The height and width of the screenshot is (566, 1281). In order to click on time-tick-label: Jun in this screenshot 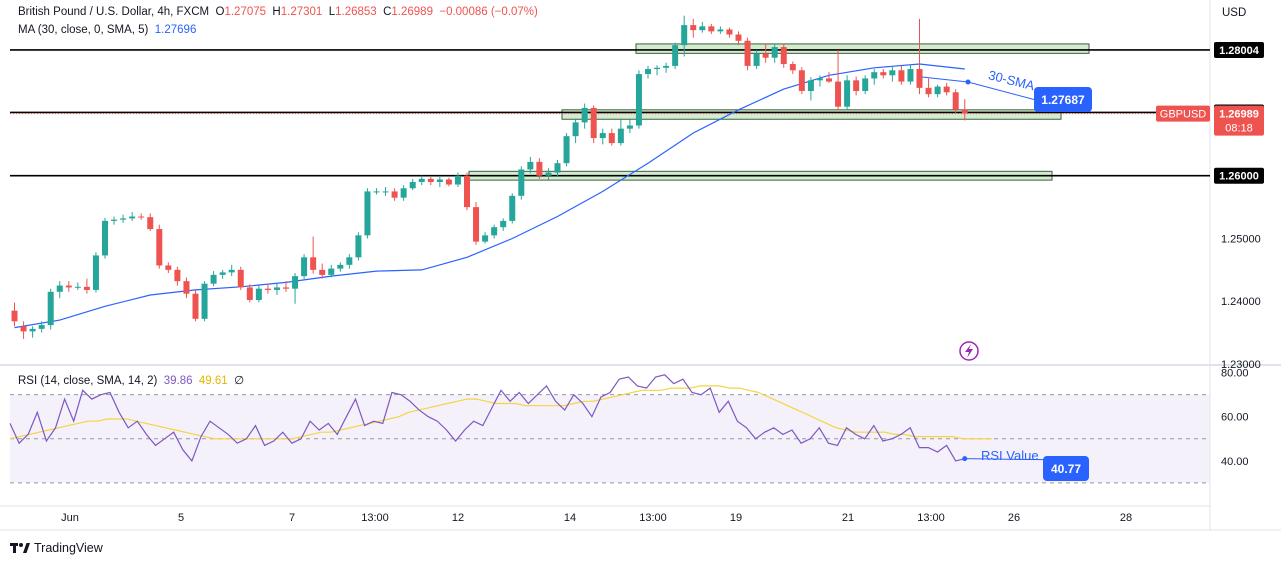, I will do `click(70, 518)`.